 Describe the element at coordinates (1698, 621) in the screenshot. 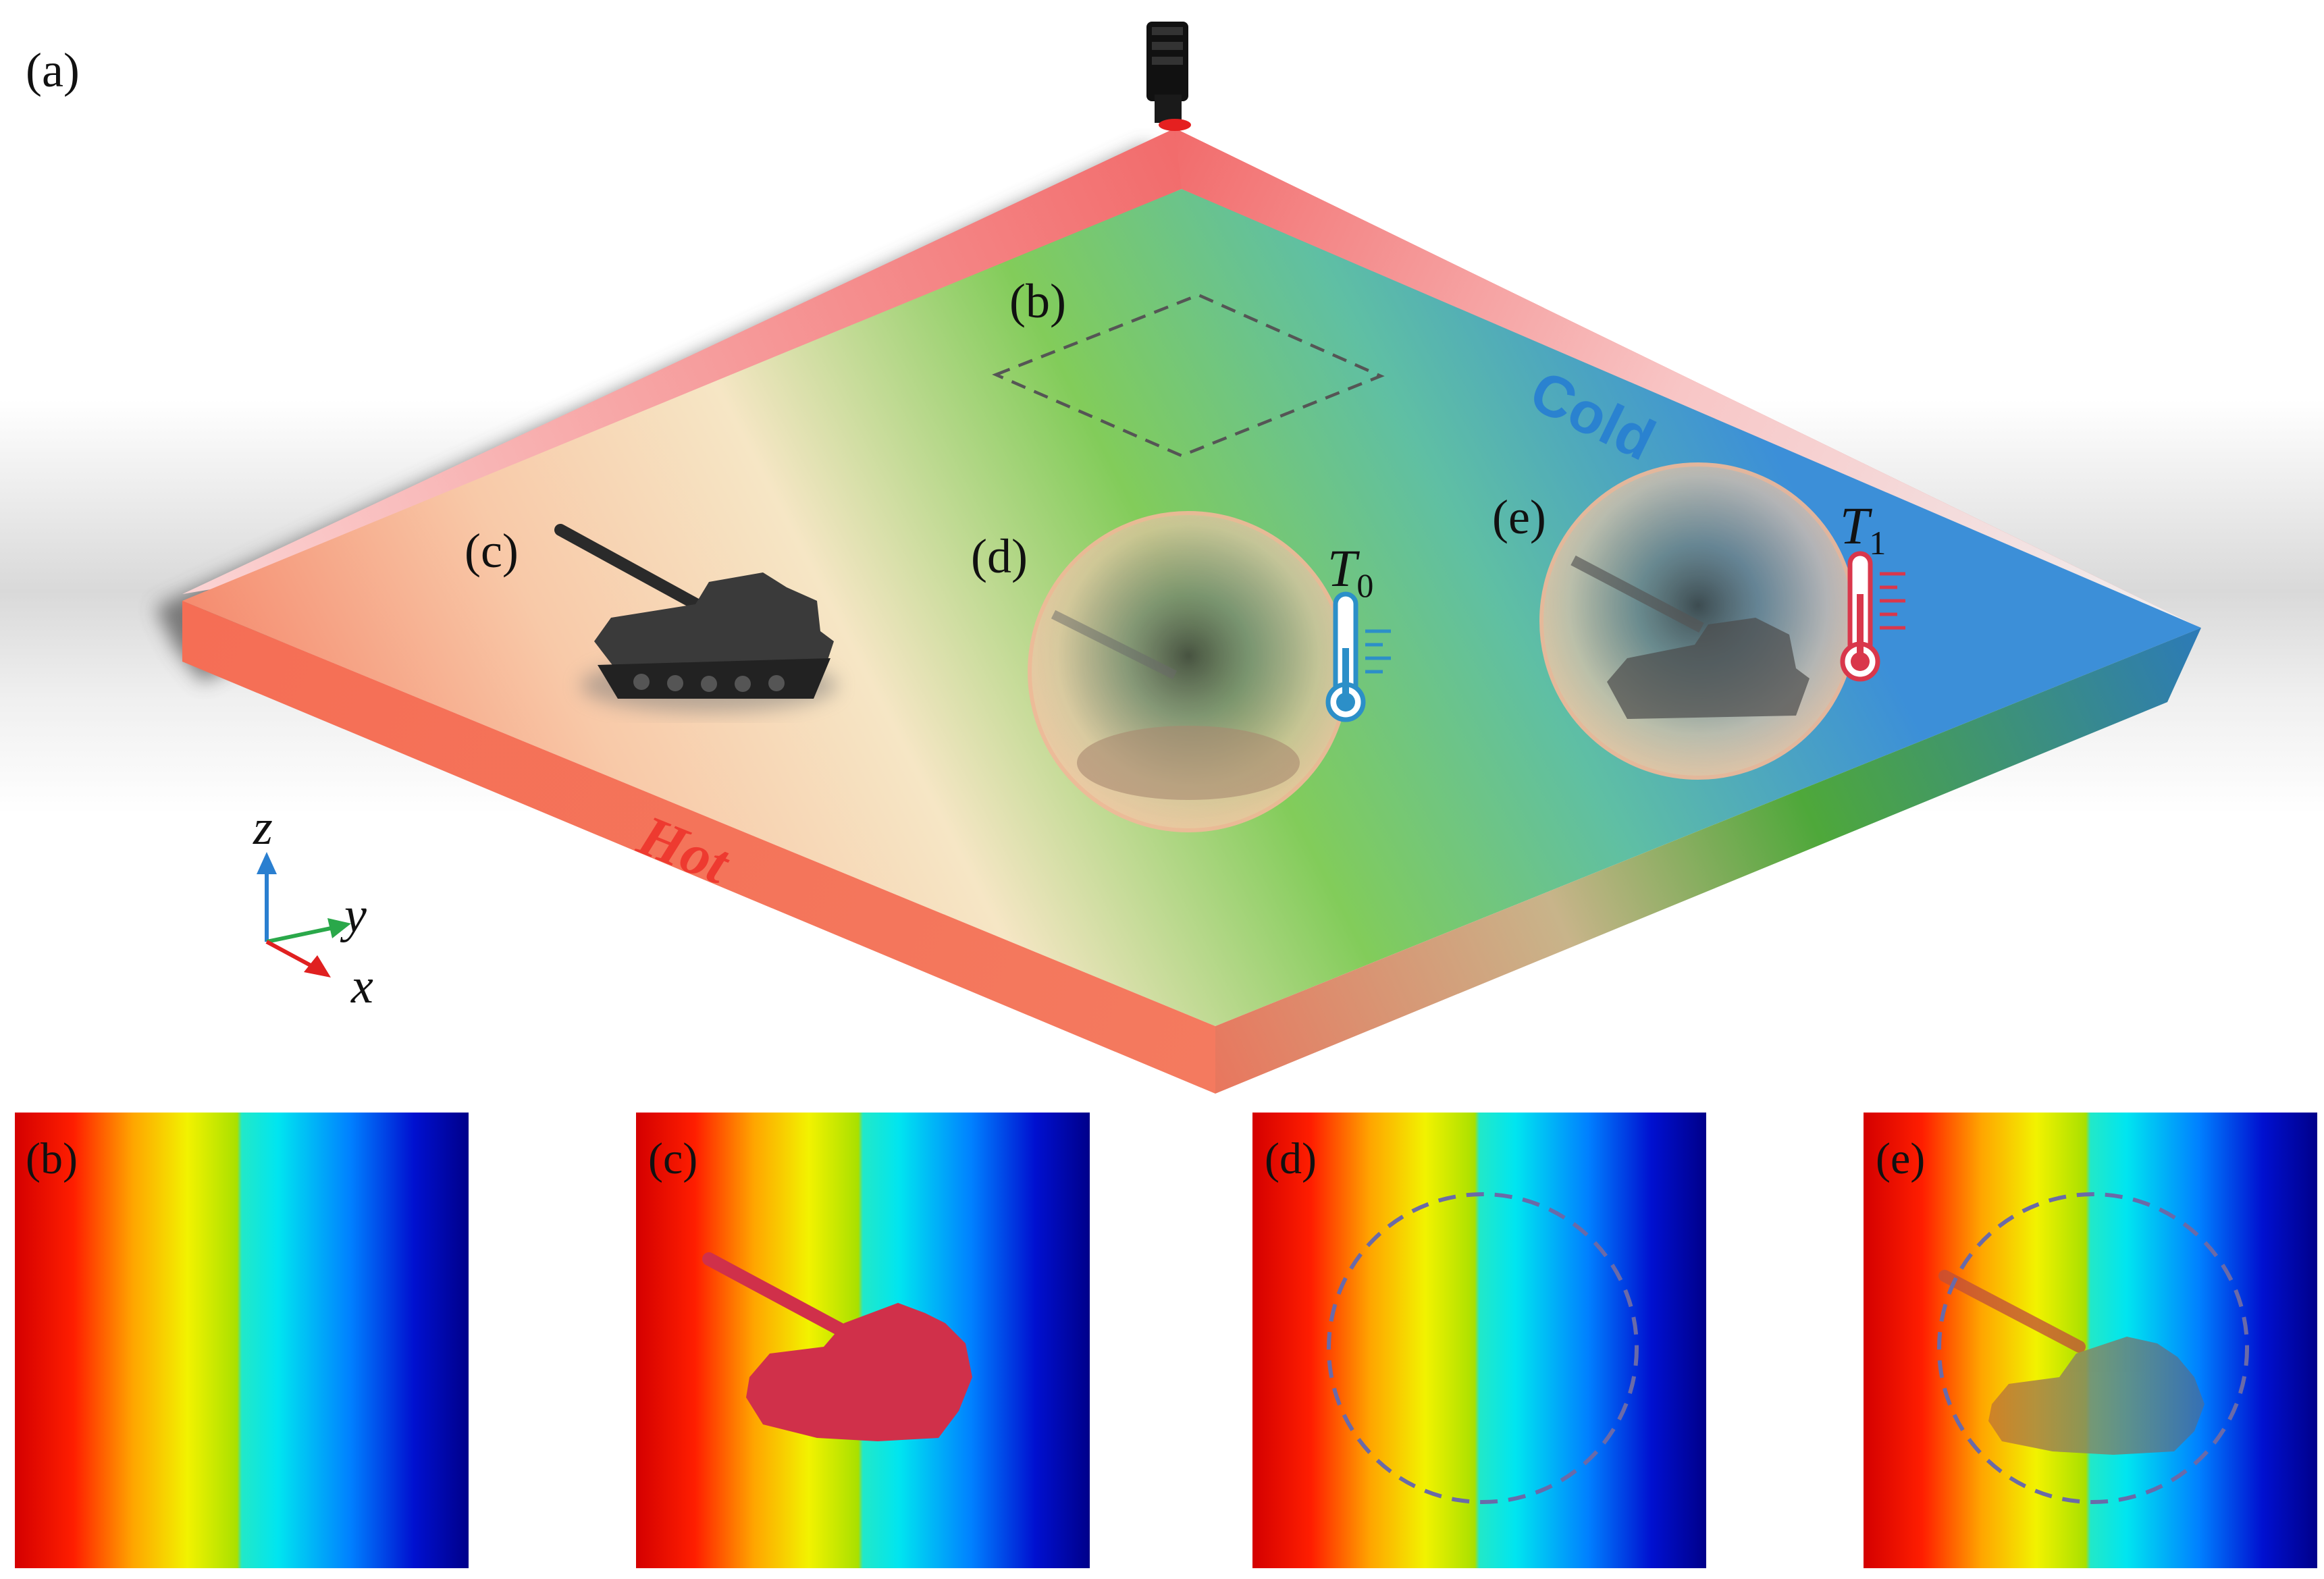

I see `cloak-sphere-e` at that location.